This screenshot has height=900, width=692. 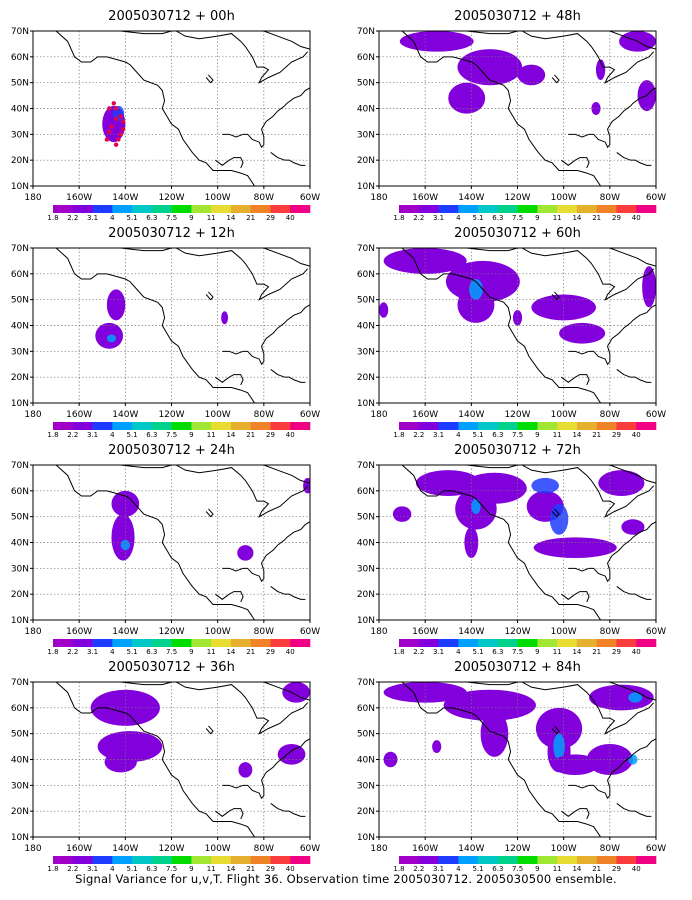 I want to click on lon-tick-label: 100W, so click(x=564, y=632).